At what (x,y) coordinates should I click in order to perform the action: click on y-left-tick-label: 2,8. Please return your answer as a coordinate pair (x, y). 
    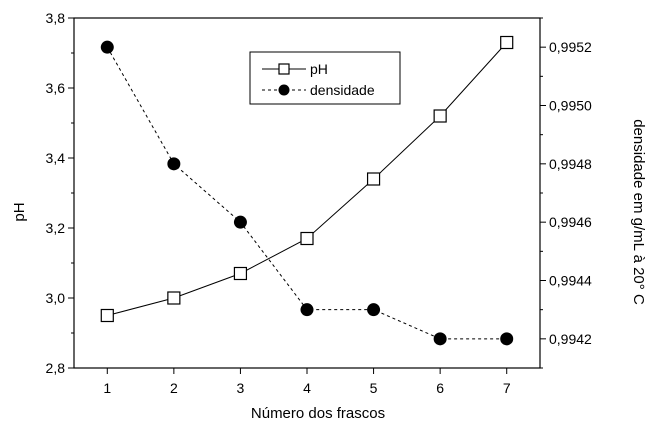
    Looking at the image, I should click on (56, 368).